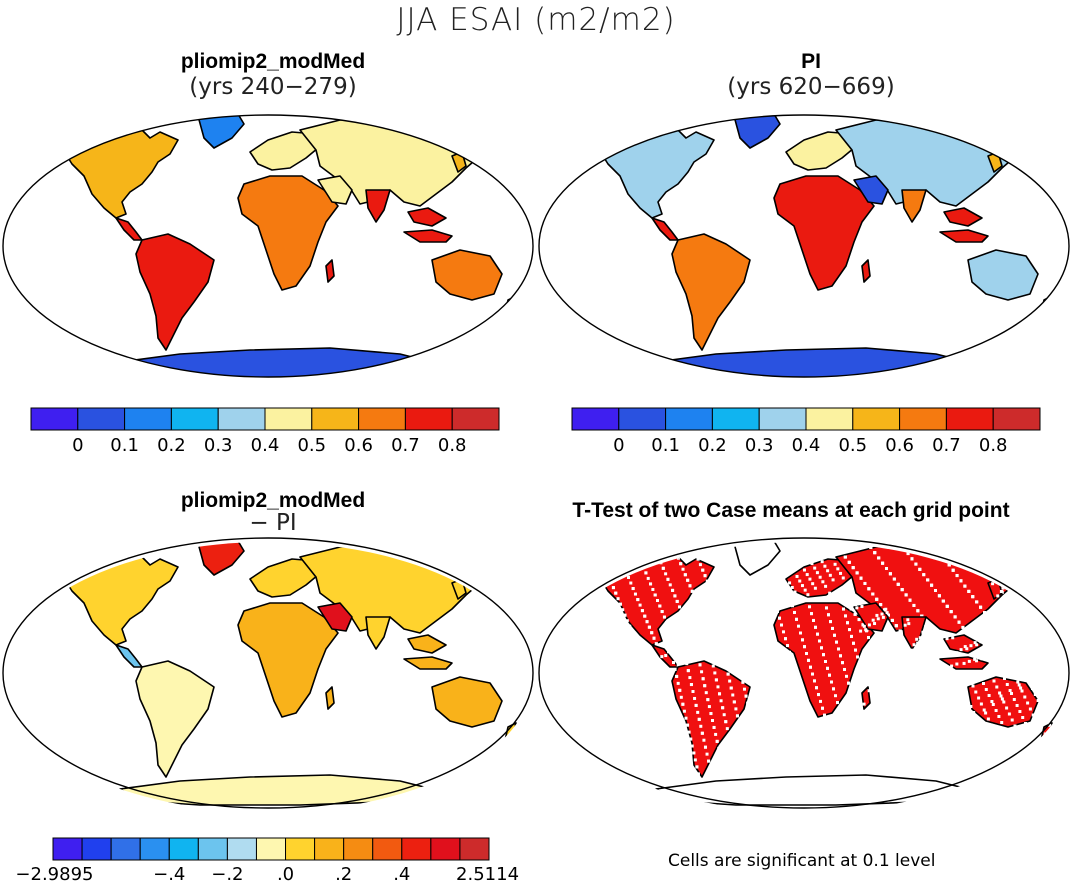 This screenshot has height=886, width=1072. I want to click on land-europe, so click(820, 151).